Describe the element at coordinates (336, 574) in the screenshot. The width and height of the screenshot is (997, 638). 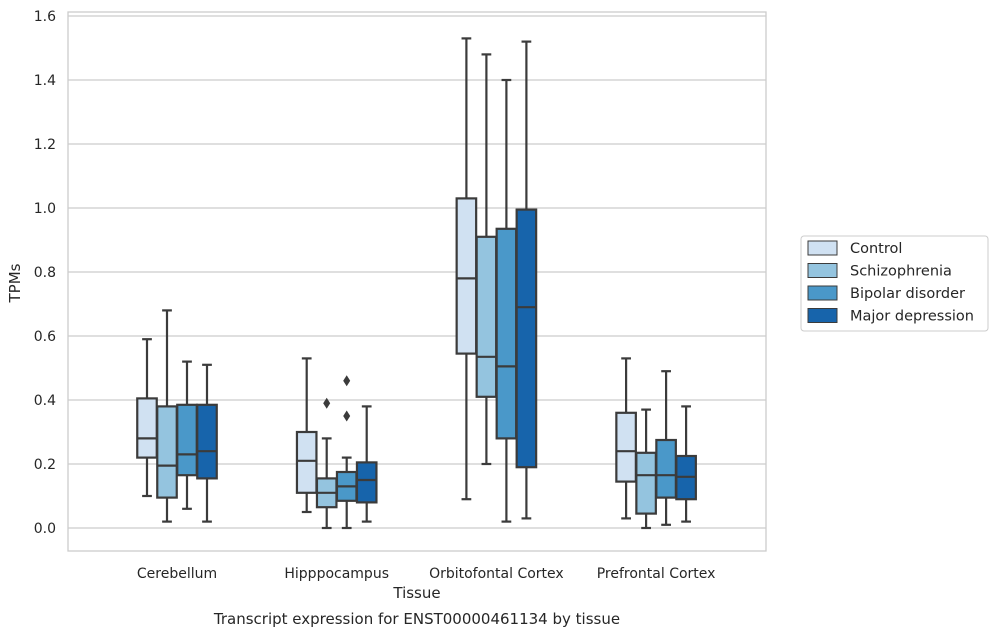
I see `x-tick-label: Hipppocampus` at that location.